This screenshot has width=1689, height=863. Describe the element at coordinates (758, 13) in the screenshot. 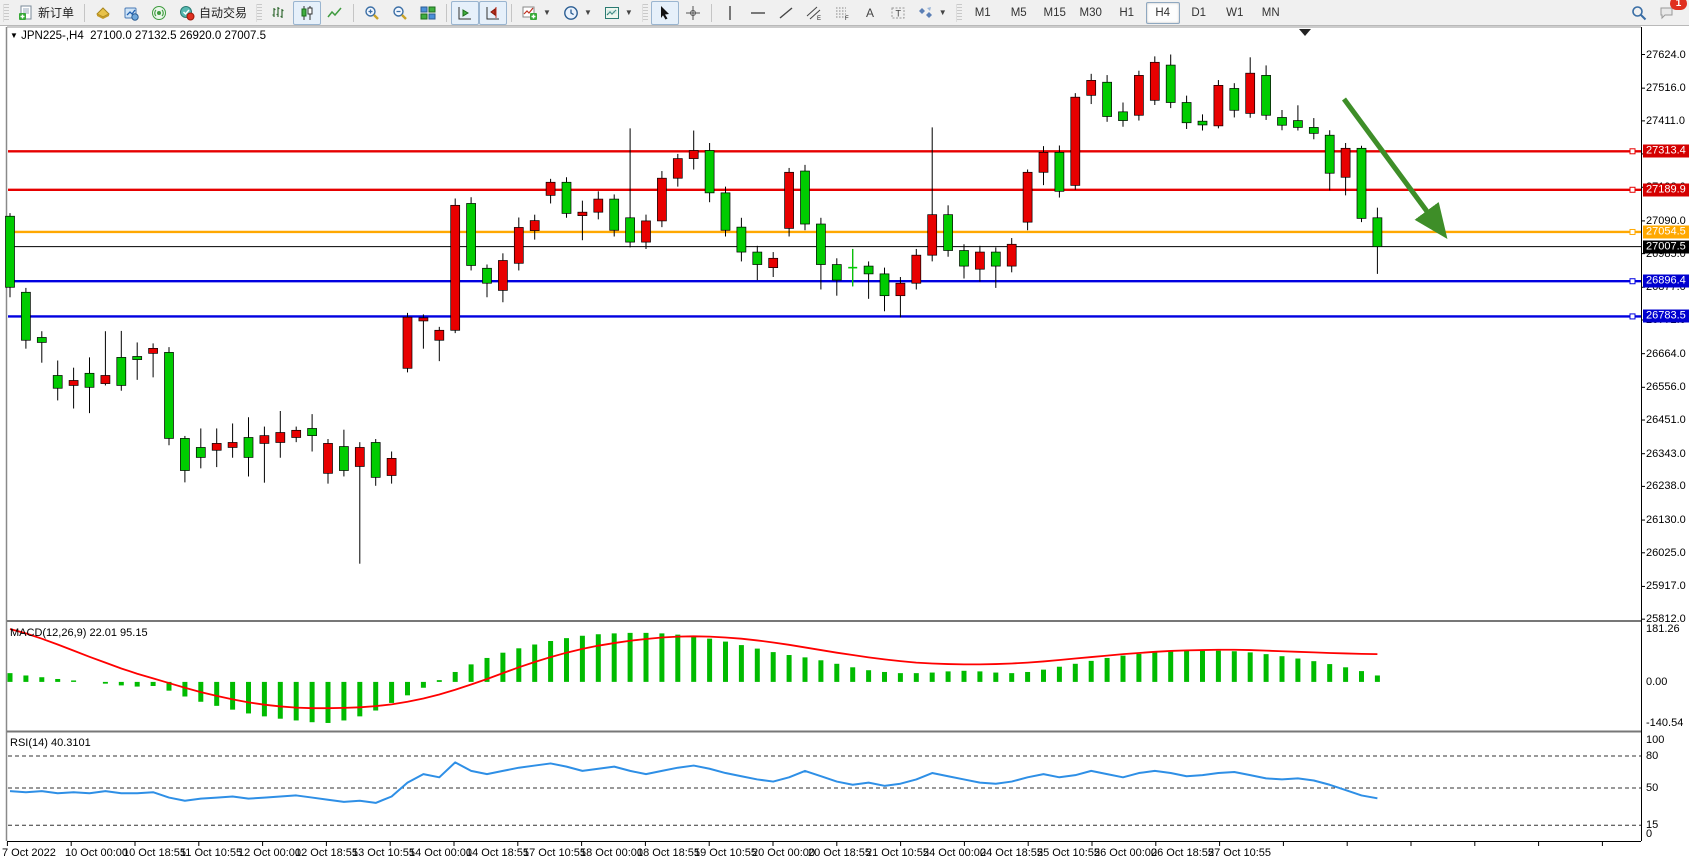

I see `horizontal-line-button` at that location.